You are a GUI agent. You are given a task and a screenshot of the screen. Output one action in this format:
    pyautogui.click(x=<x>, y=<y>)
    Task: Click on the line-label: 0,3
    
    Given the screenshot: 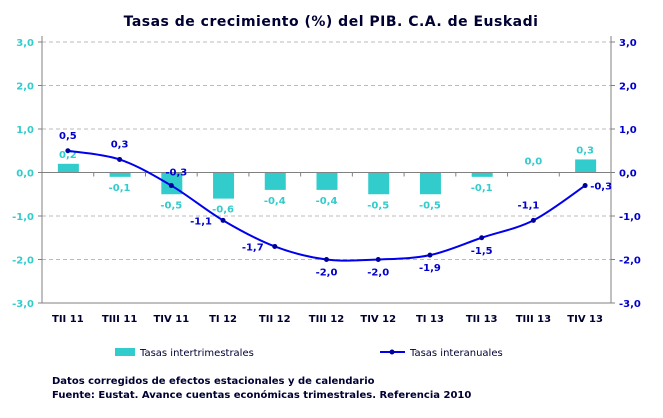 What is the action you would take?
    pyautogui.click(x=120, y=144)
    